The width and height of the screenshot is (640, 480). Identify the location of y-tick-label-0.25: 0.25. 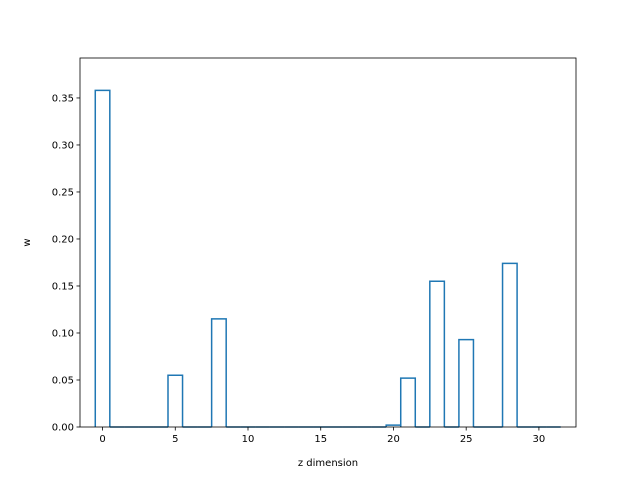
(63, 192).